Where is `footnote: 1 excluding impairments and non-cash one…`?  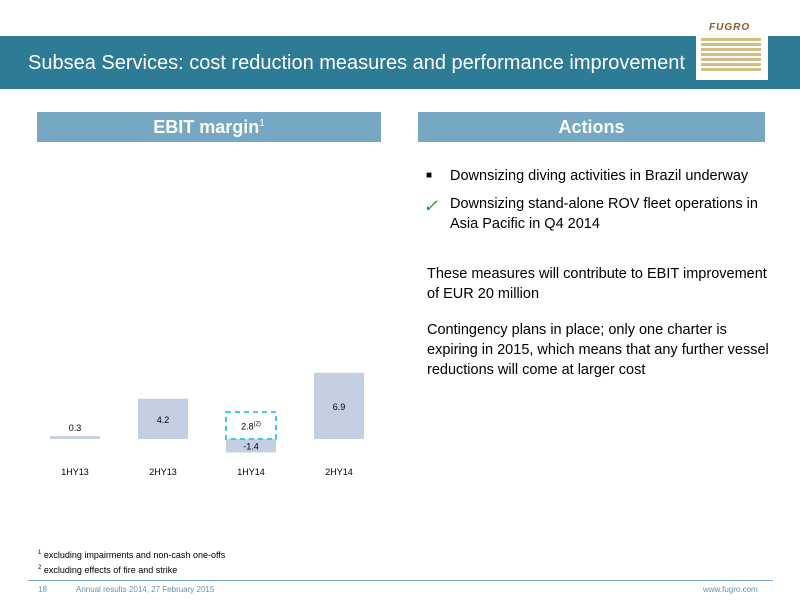
footnote: 1 excluding impairments and non-cash one… is located at coordinates (132, 555).